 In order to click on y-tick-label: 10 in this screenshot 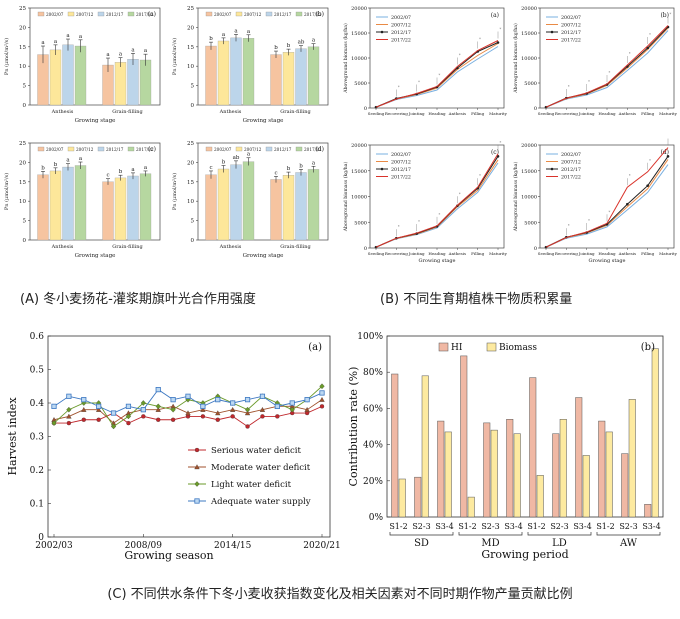, I will do `click(22, 202)`.